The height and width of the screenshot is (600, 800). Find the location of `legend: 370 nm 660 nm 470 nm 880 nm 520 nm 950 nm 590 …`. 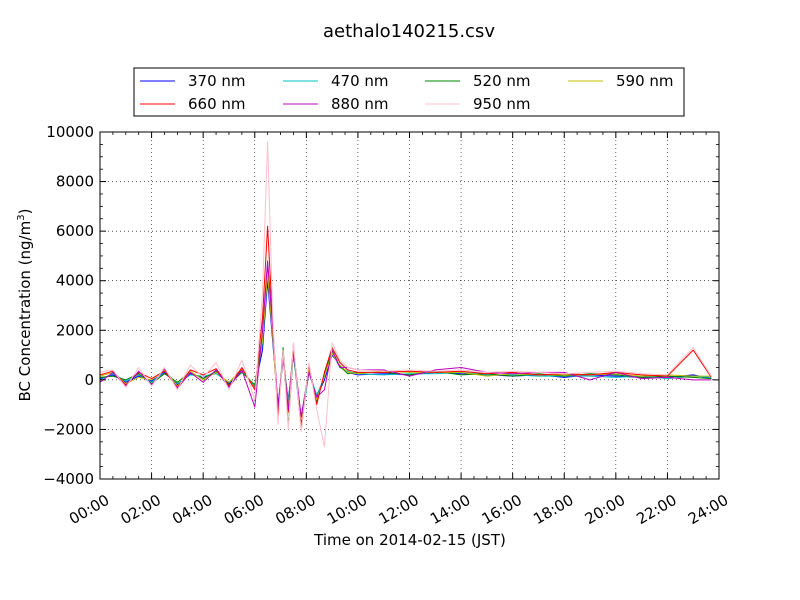

legend: 370 nm 660 nm 470 nm 880 nm 520 nm 950 nm 590 … is located at coordinates (409, 92).